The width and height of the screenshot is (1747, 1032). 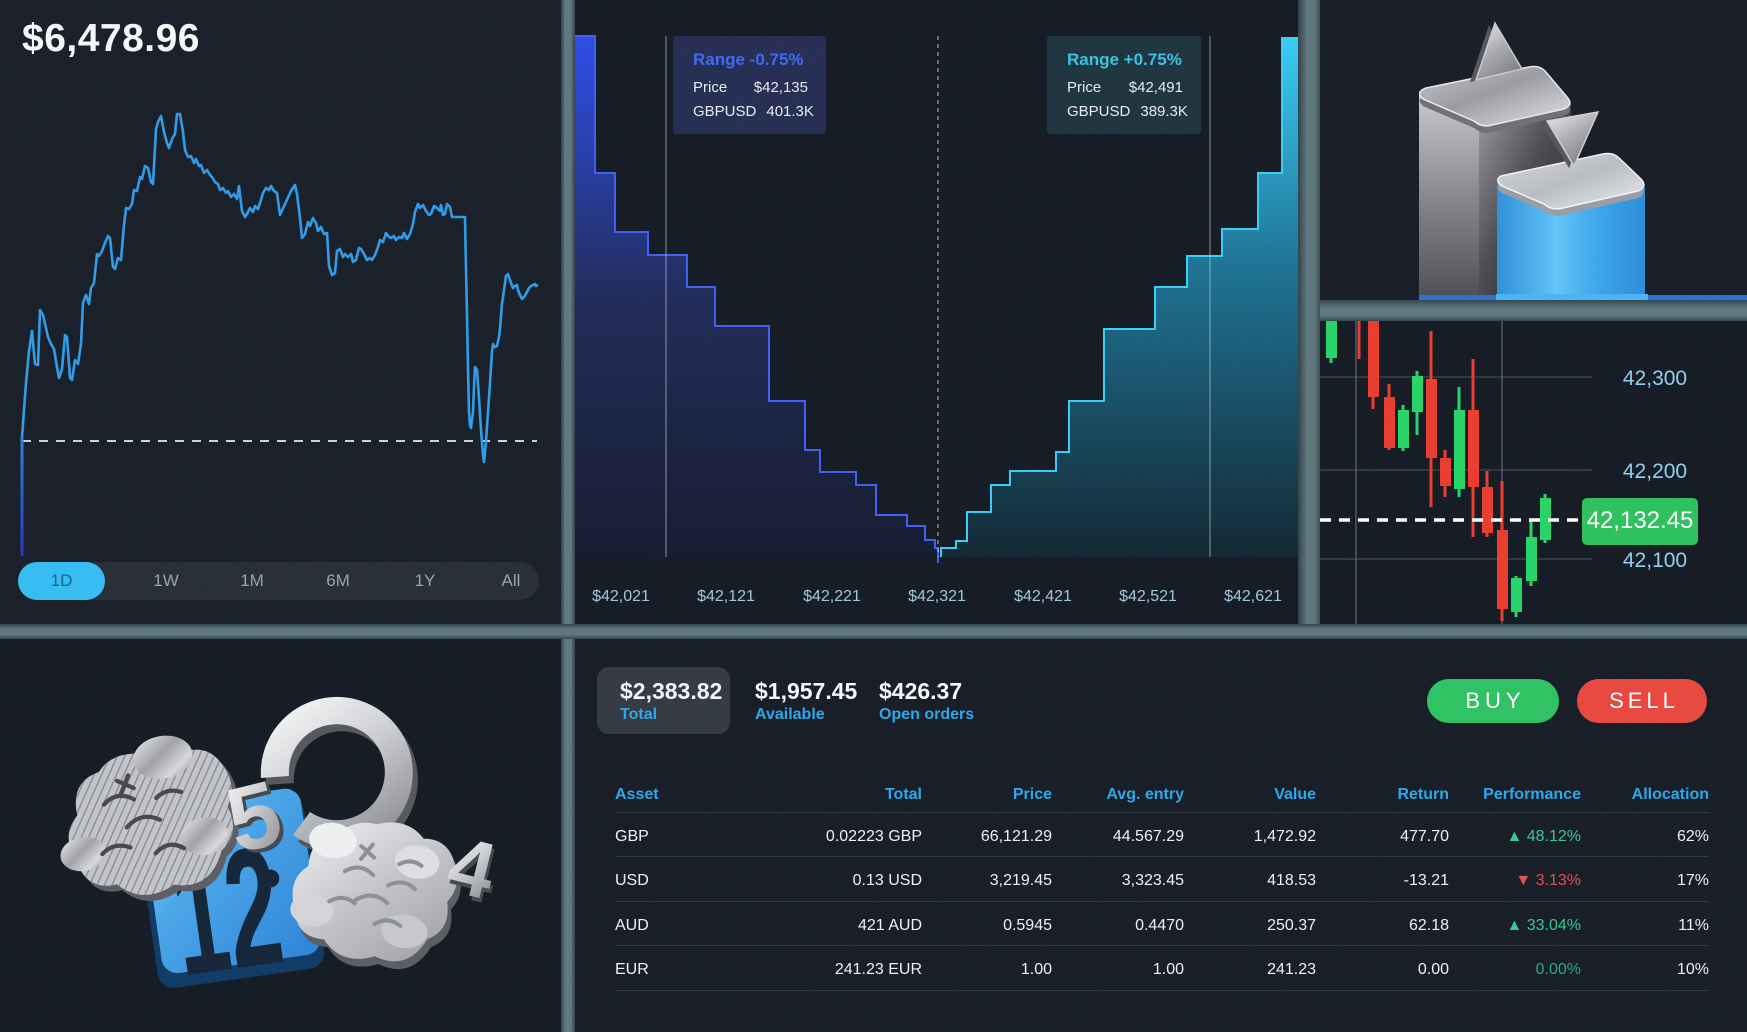 What do you see at coordinates (1655, 378) in the screenshot?
I see `svg-text: 42,300` at bounding box center [1655, 378].